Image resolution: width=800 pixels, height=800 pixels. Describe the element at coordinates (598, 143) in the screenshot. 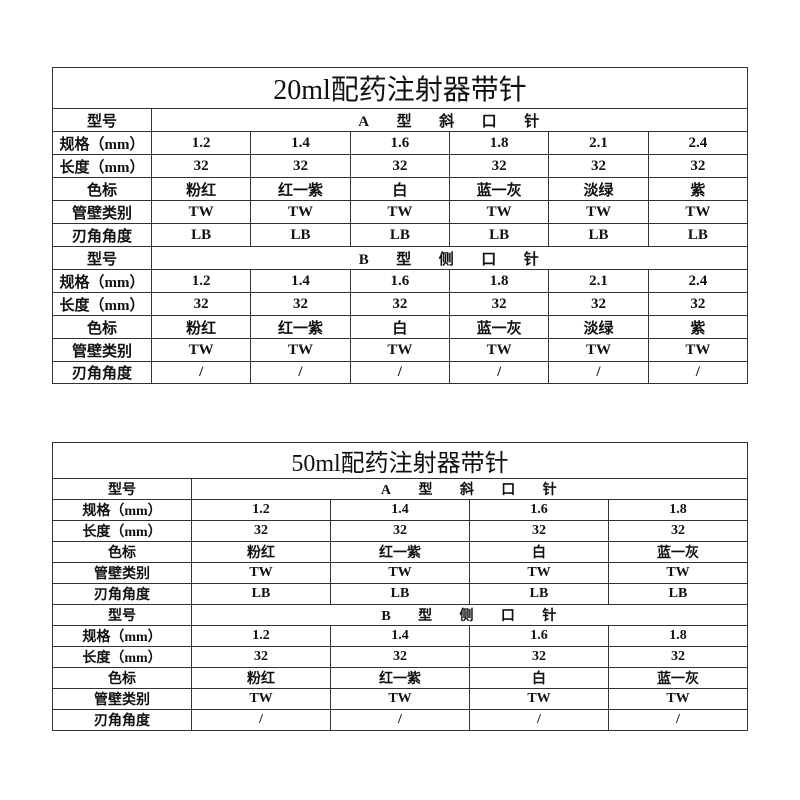

I see `table-cell: 2.1` at that location.